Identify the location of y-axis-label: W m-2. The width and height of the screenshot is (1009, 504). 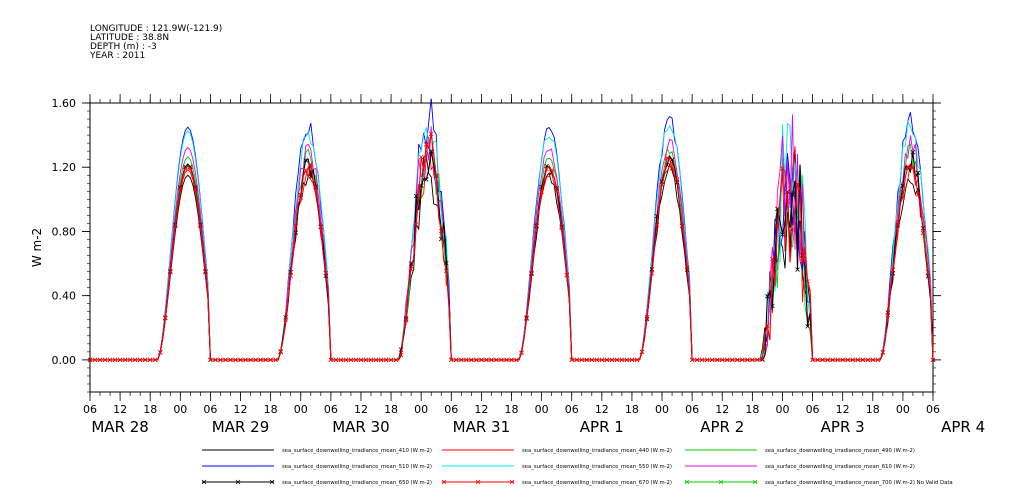
(37, 247).